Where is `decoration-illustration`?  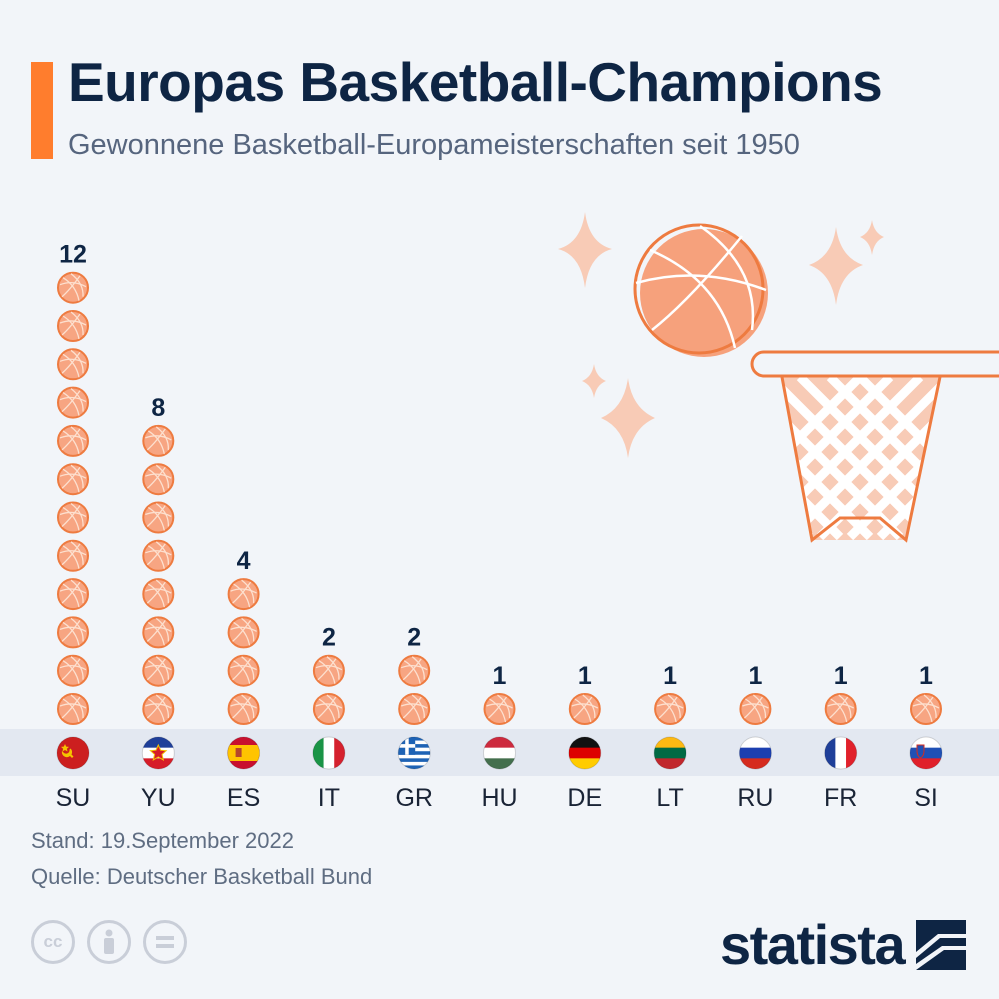
decoration-illustration is located at coordinates (778, 377).